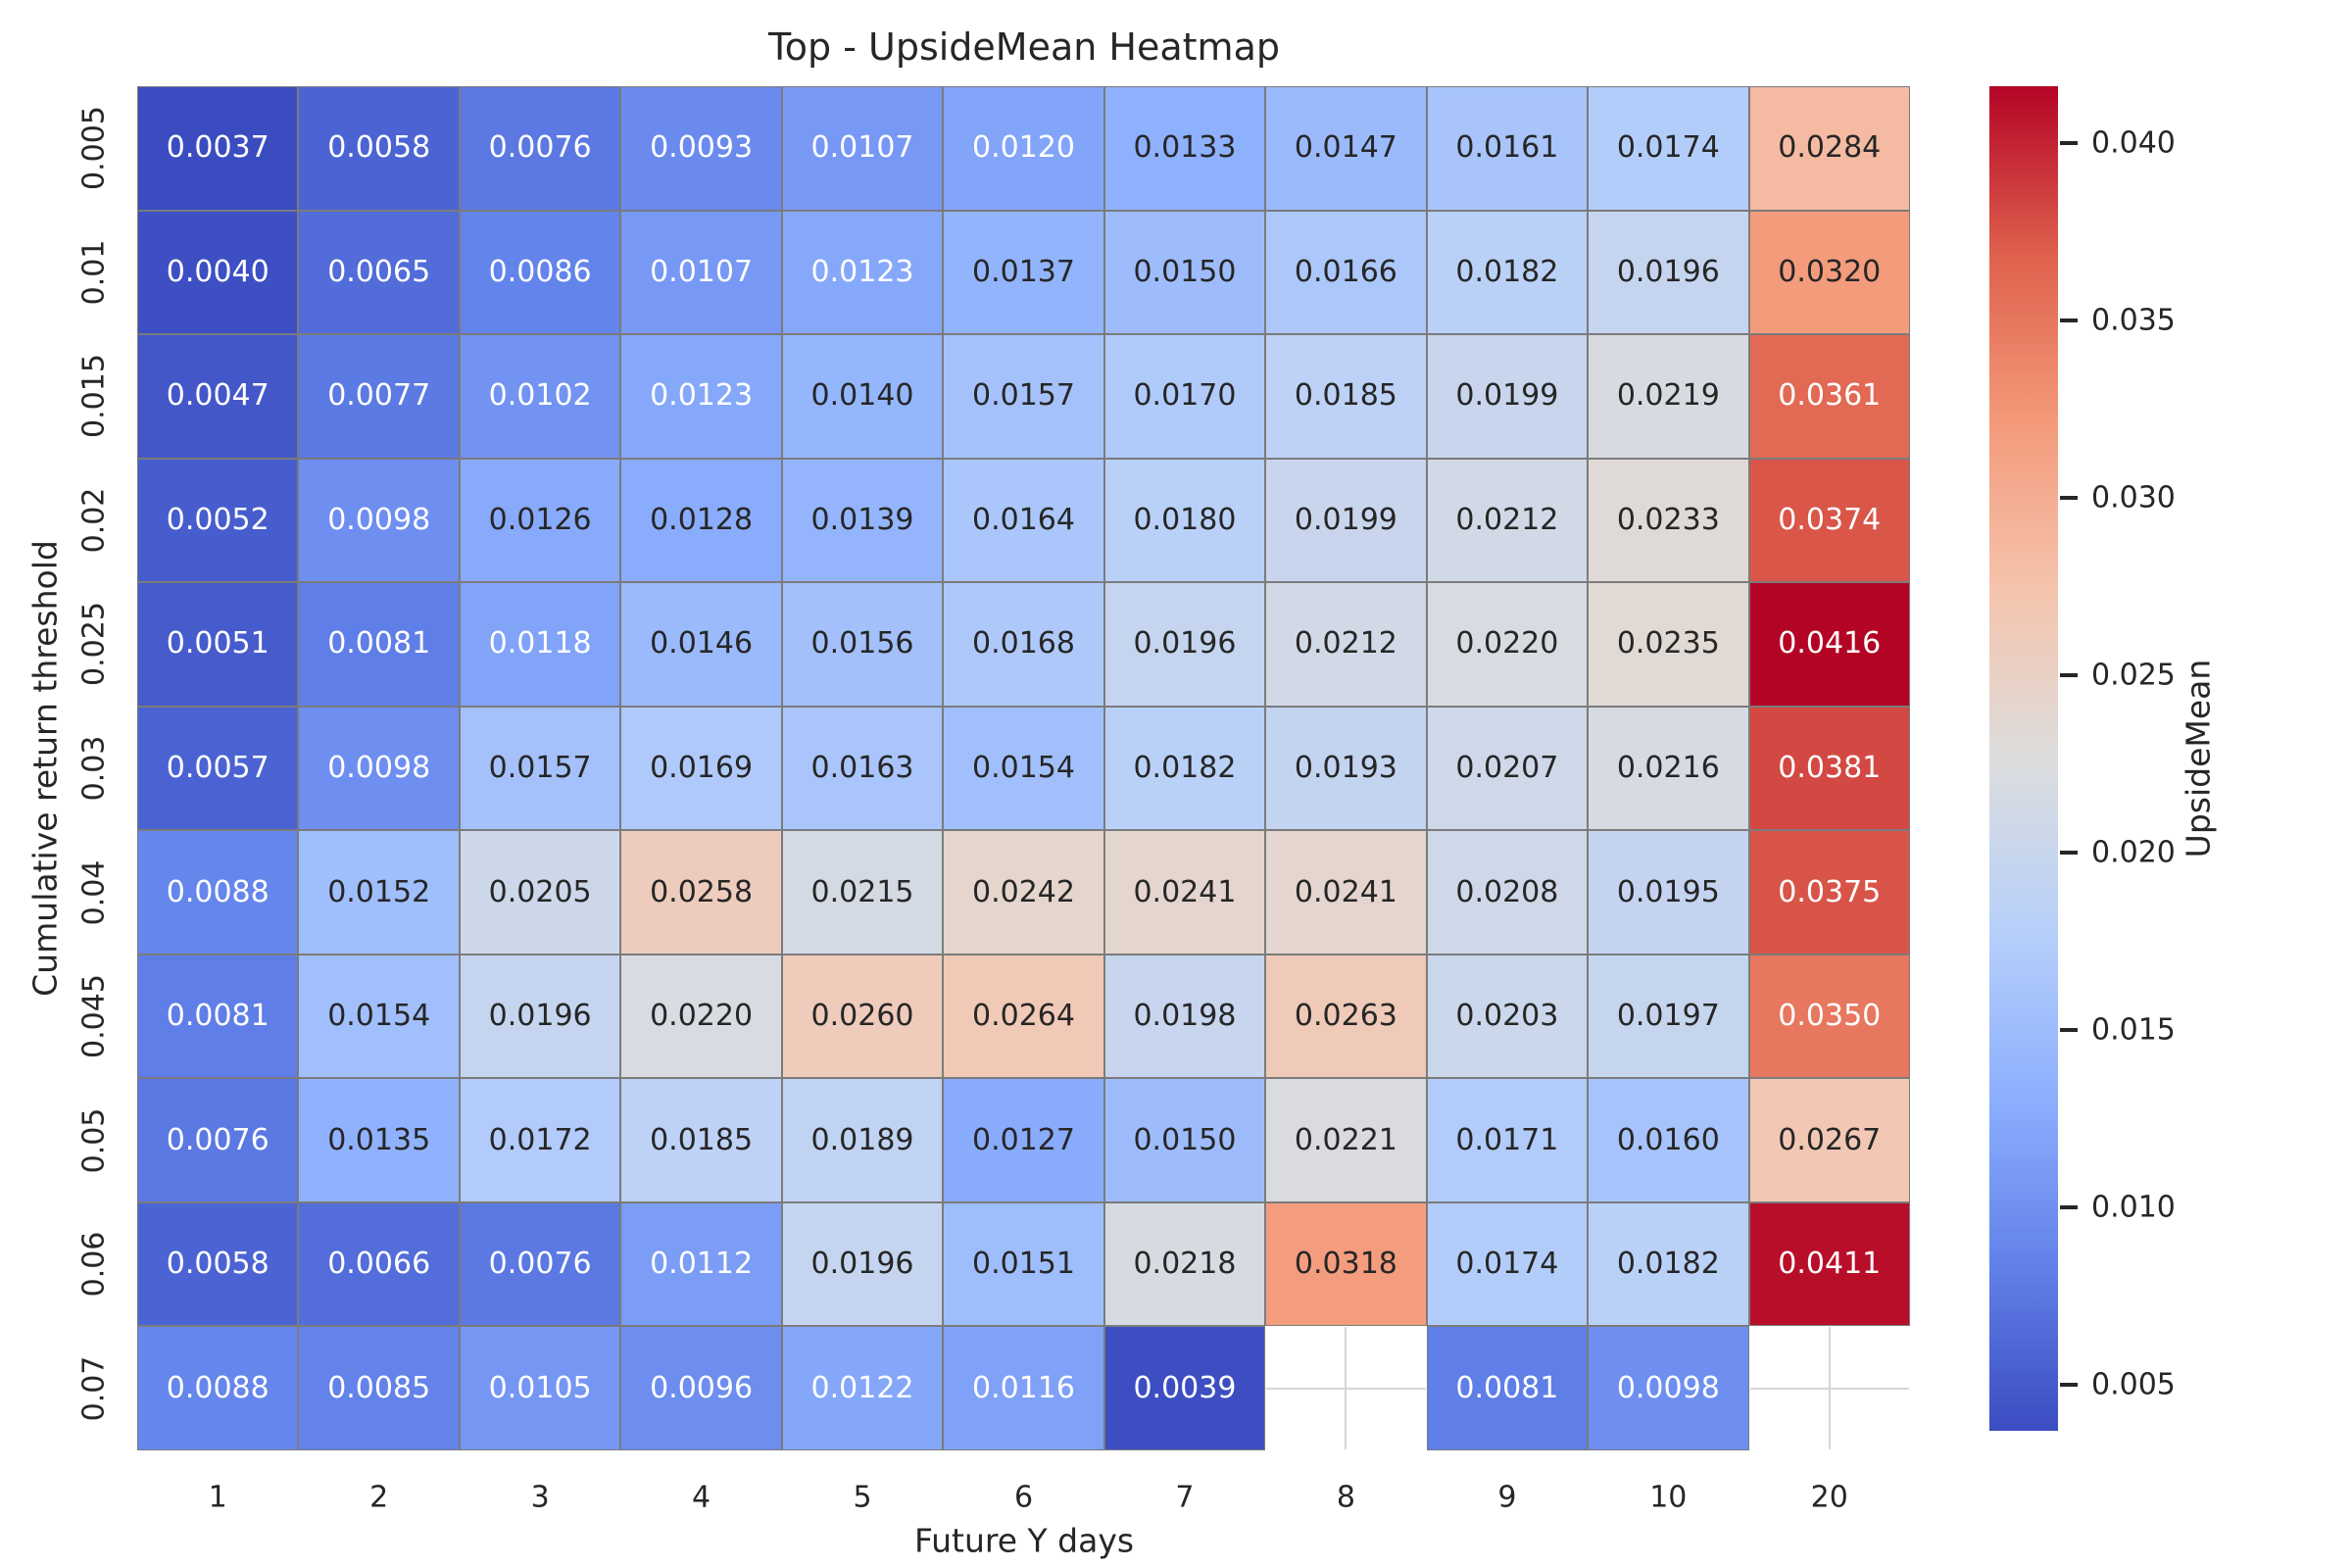 This screenshot has width=2352, height=1568. I want to click on x-axis-label: Future Y days, so click(1024, 1540).